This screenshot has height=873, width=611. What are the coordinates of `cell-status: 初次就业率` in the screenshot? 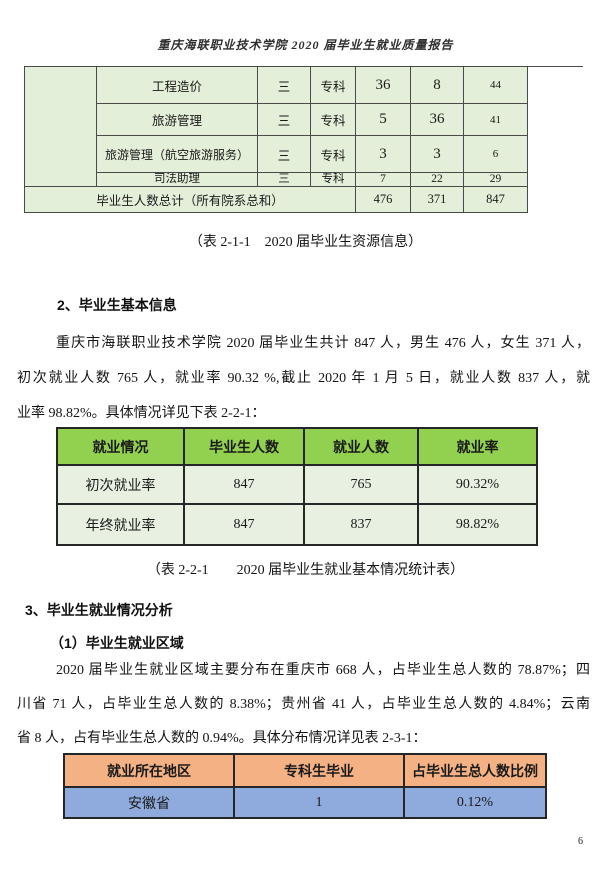 It's located at (120, 484).